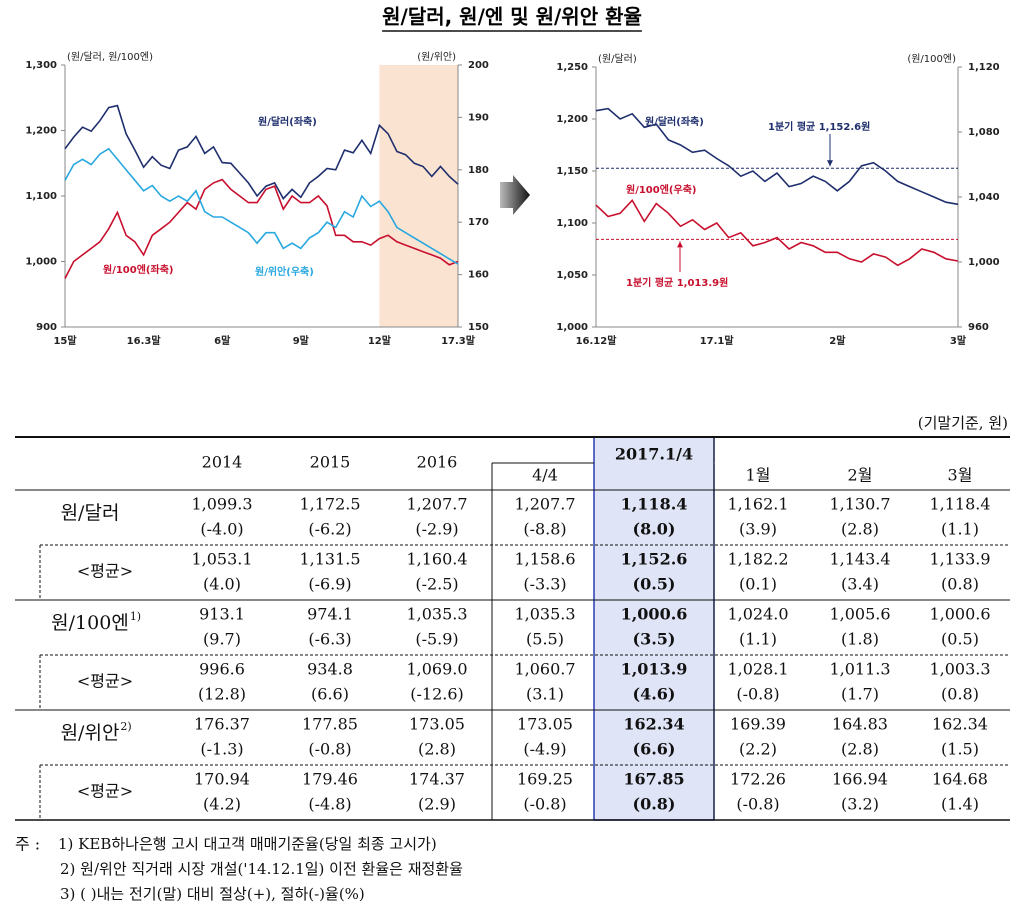  What do you see at coordinates (958, 341) in the screenshot?
I see `x-tick-label: 3말` at bounding box center [958, 341].